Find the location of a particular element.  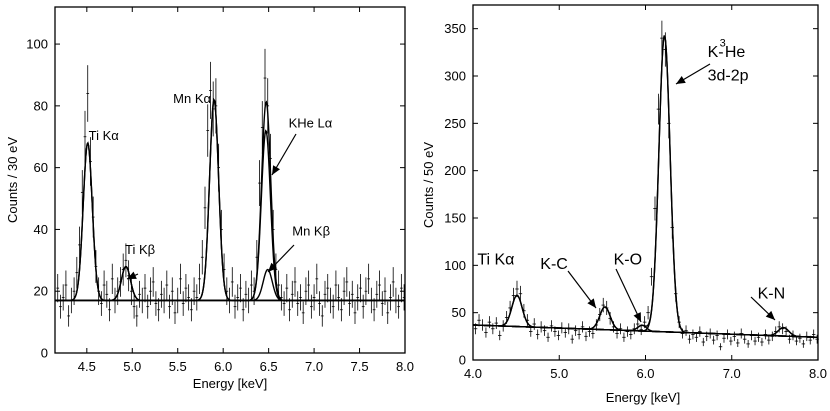

left-x-tick-label: 6.0 is located at coordinates (223, 366).